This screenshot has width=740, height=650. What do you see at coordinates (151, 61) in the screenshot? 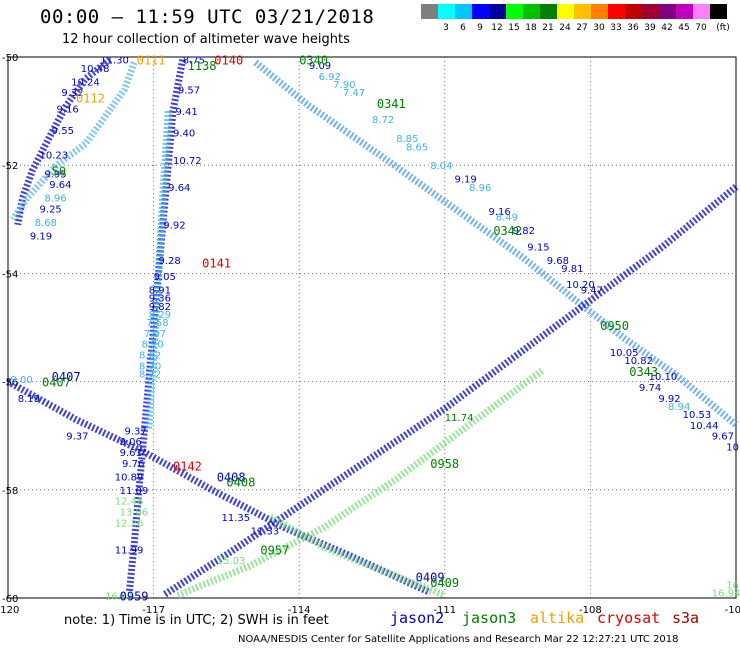
I see `pass-time-label: 0111` at bounding box center [151, 61].